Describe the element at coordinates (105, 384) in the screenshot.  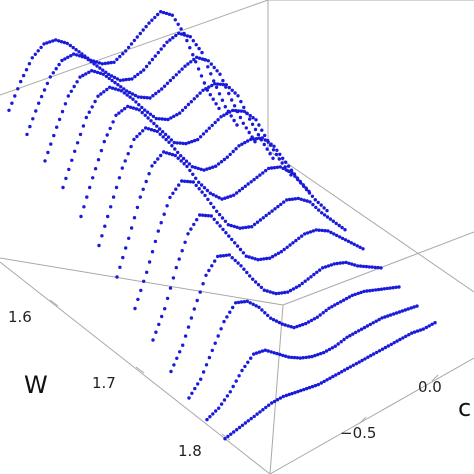
I see `w-tick-labels: 1.6 1.7 1.8` at that location.